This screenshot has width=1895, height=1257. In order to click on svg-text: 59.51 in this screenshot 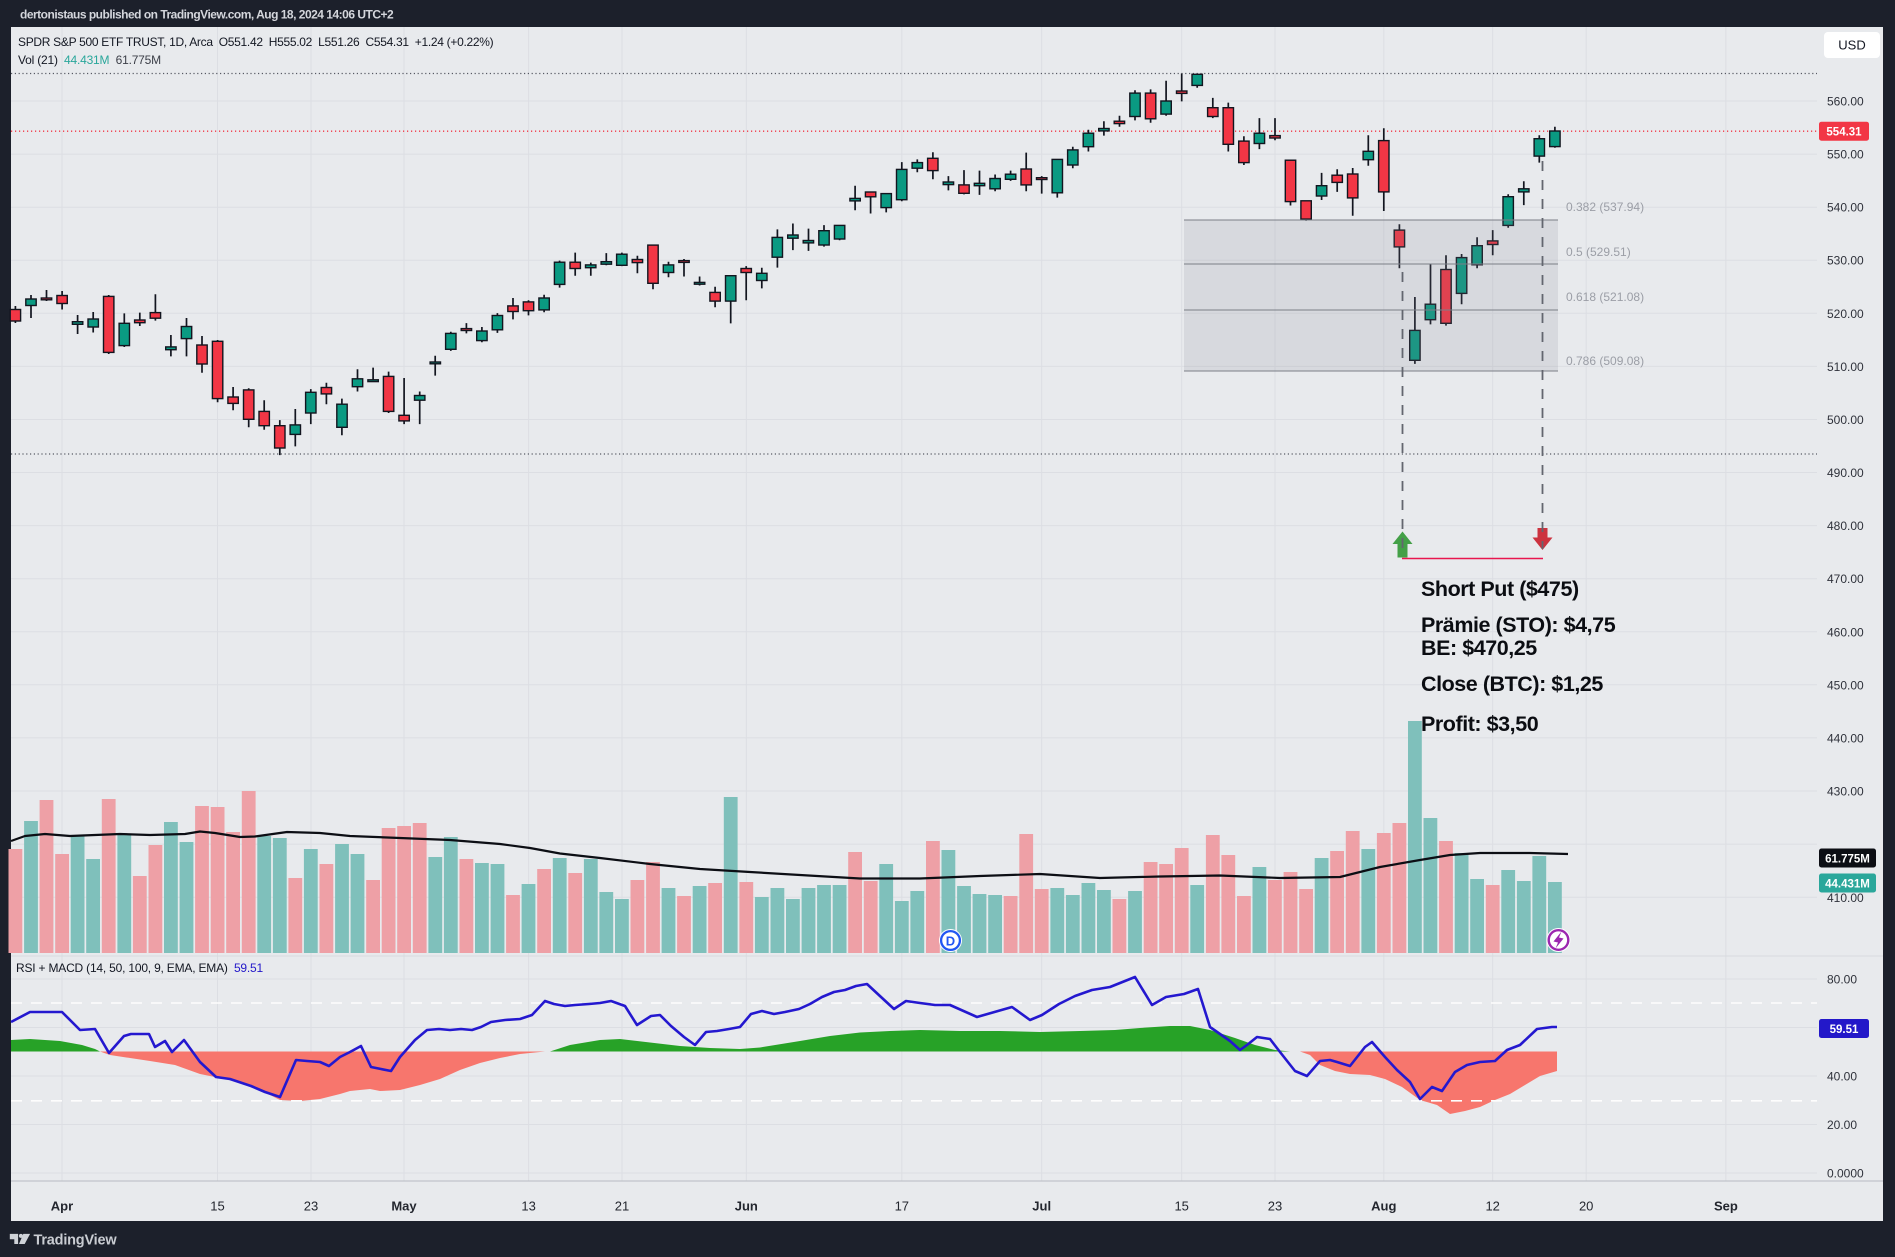, I will do `click(1844, 1030)`.